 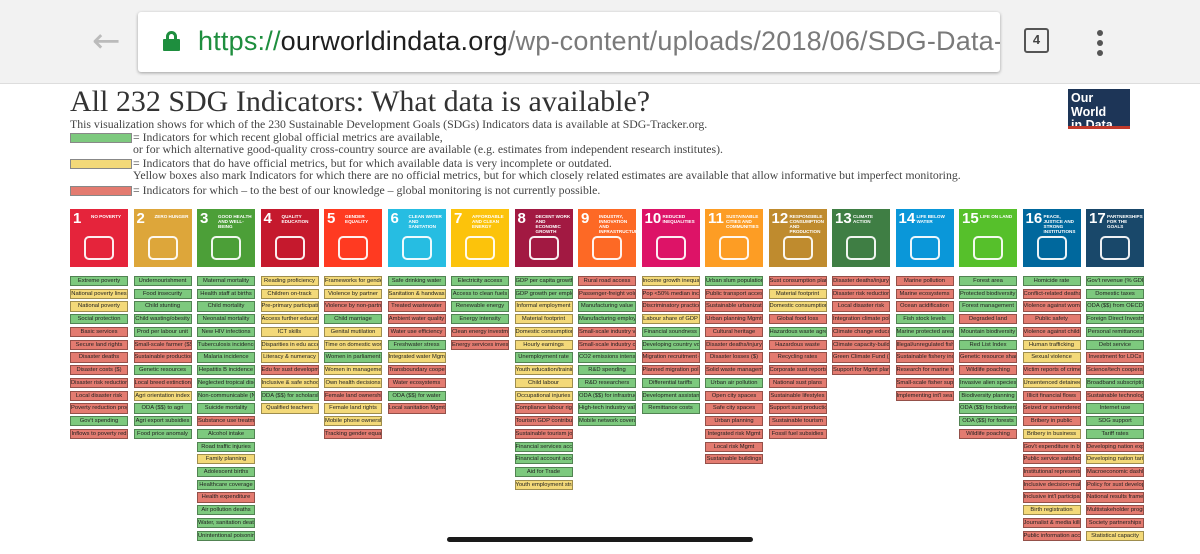 I want to click on indicator-cell: Electricity access, so click(x=480, y=281).